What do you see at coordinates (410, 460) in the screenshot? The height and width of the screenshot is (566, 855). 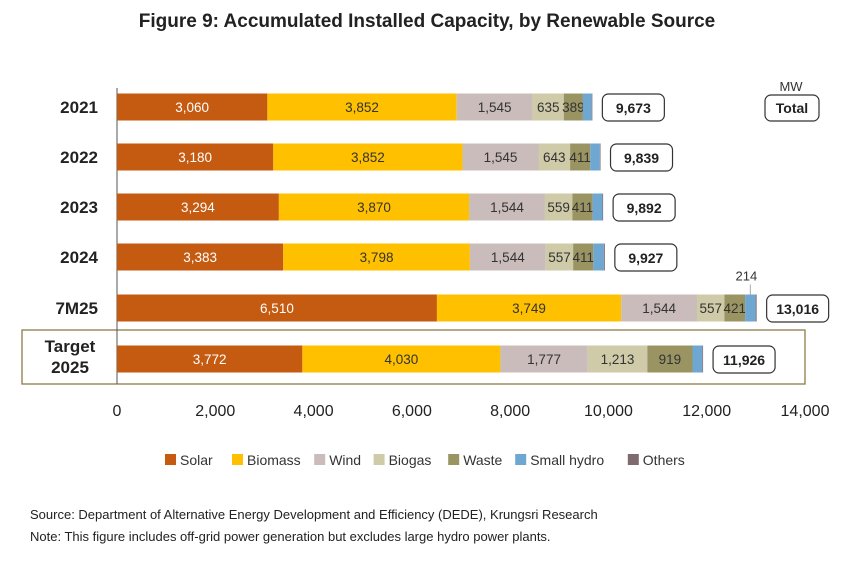 I see `legend-label: Biogas` at bounding box center [410, 460].